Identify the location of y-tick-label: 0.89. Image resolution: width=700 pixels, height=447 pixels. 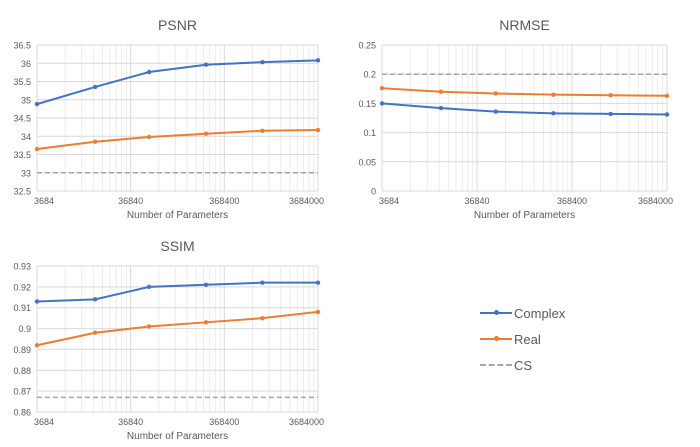
(22, 350).